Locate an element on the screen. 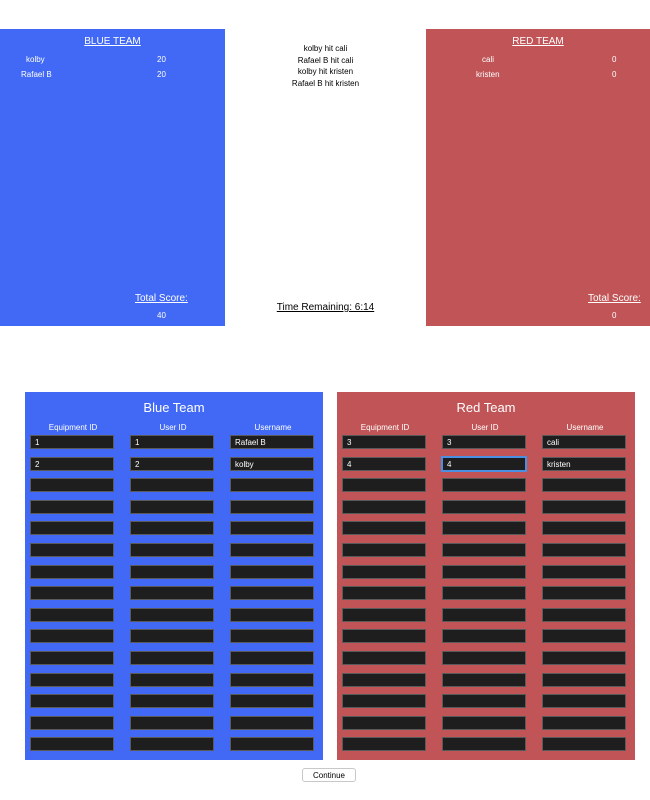 The width and height of the screenshot is (650, 800). red-user-id-input: 3 is located at coordinates (484, 442).